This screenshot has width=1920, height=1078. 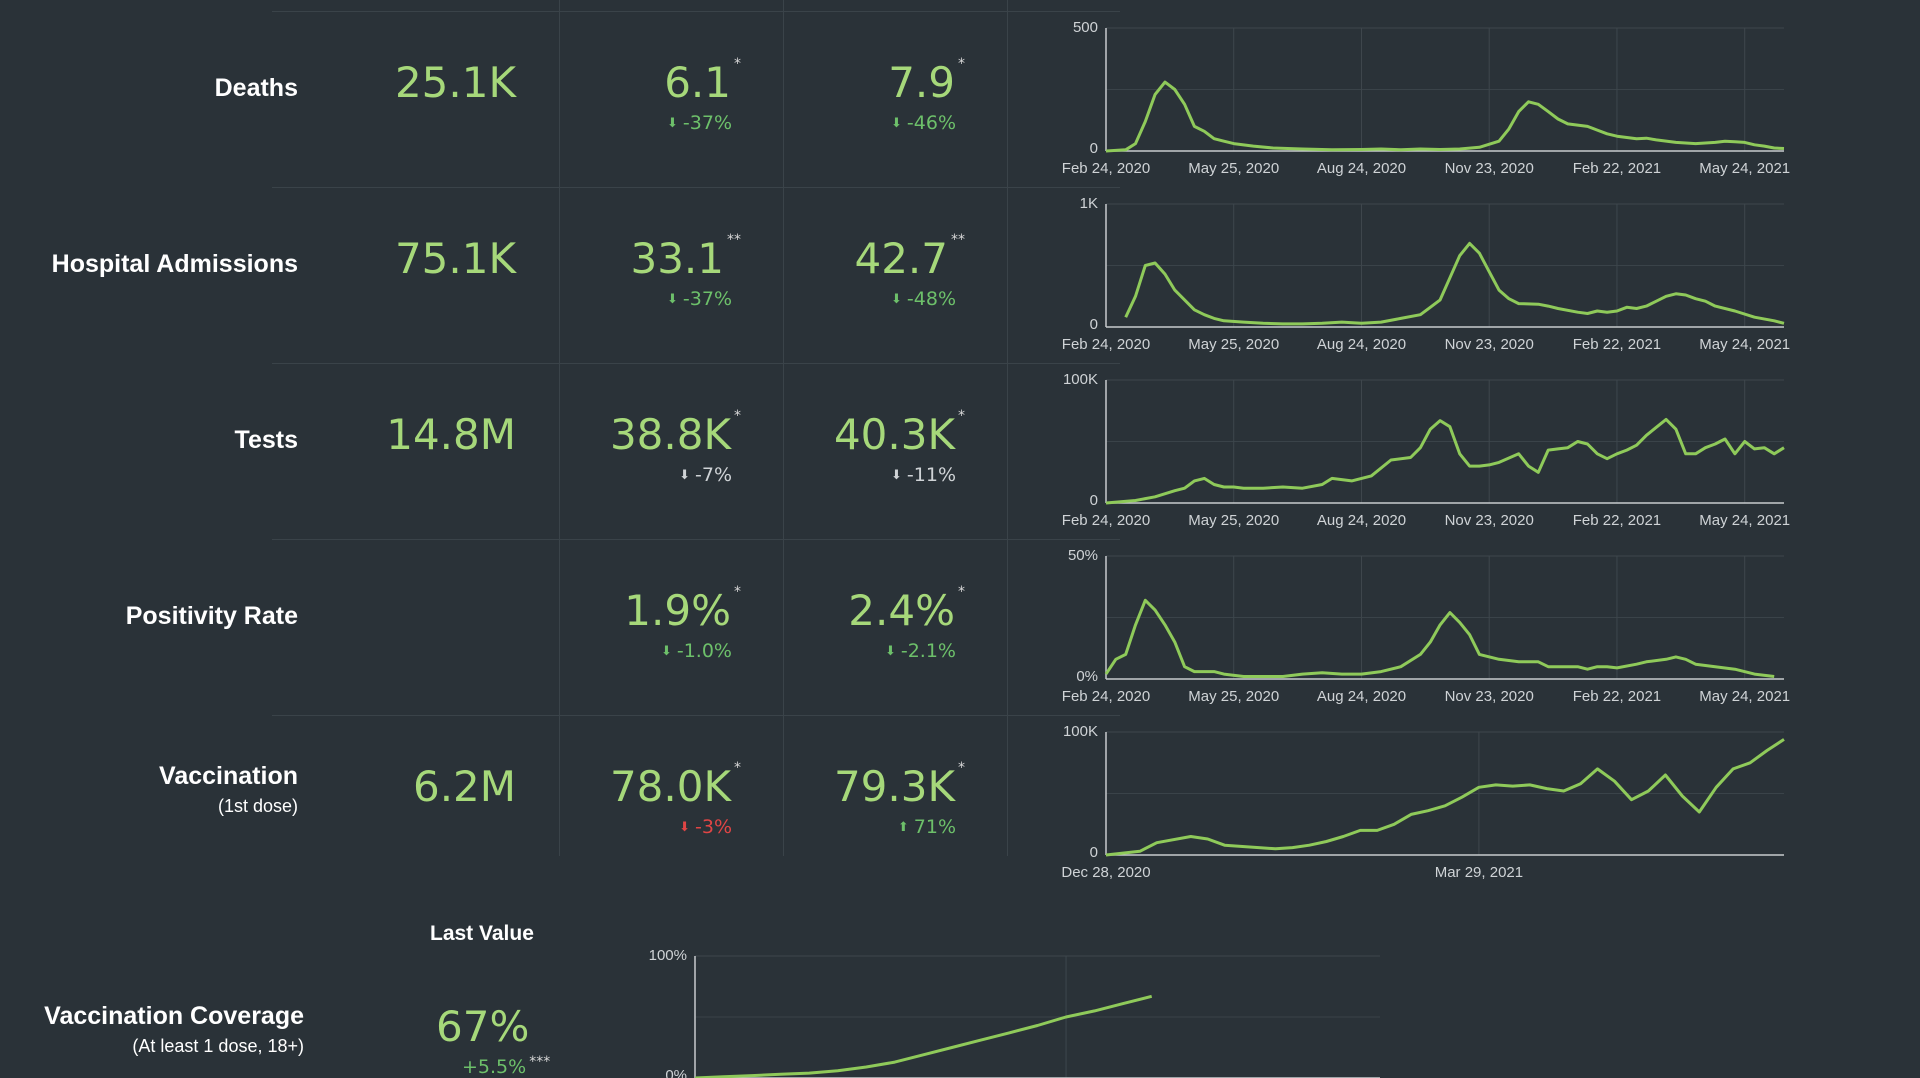 What do you see at coordinates (455, 82) in the screenshot?
I see `deaths-total: 25.1K` at bounding box center [455, 82].